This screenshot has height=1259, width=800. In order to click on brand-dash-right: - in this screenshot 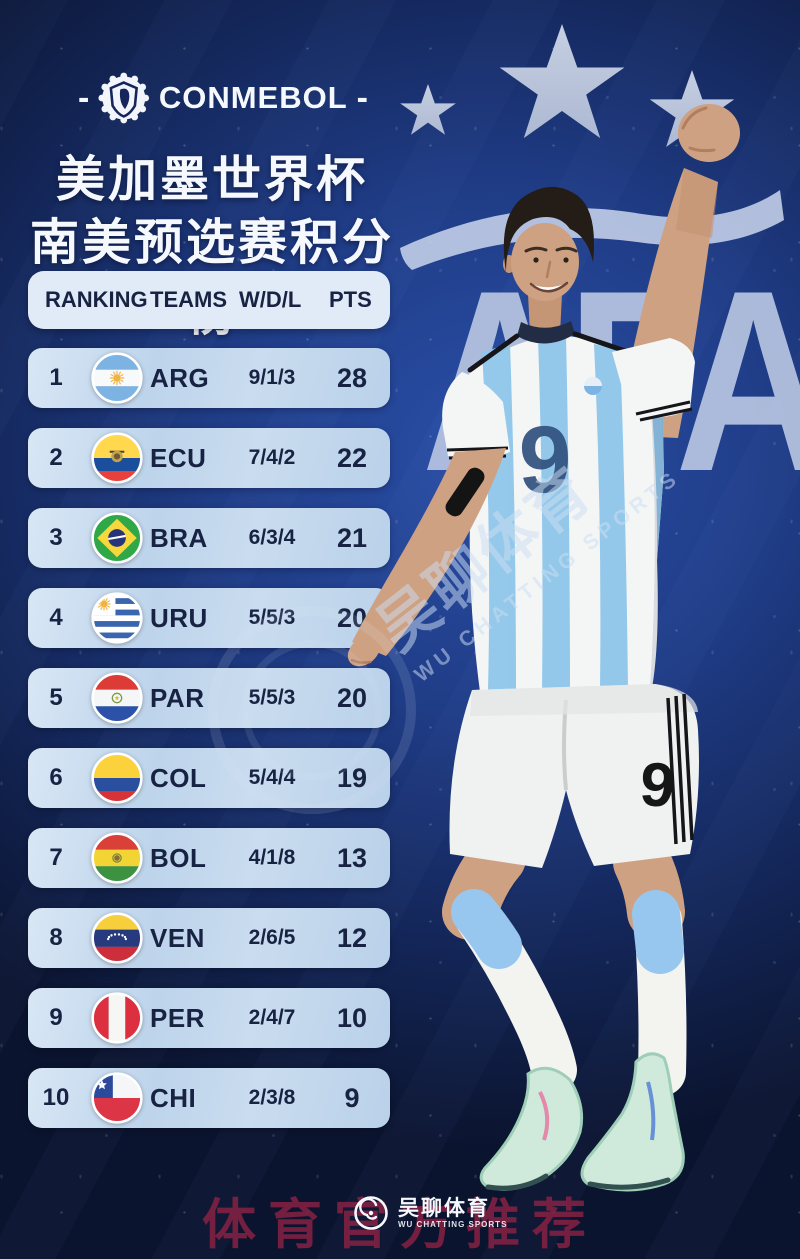, I will do `click(362, 98)`.